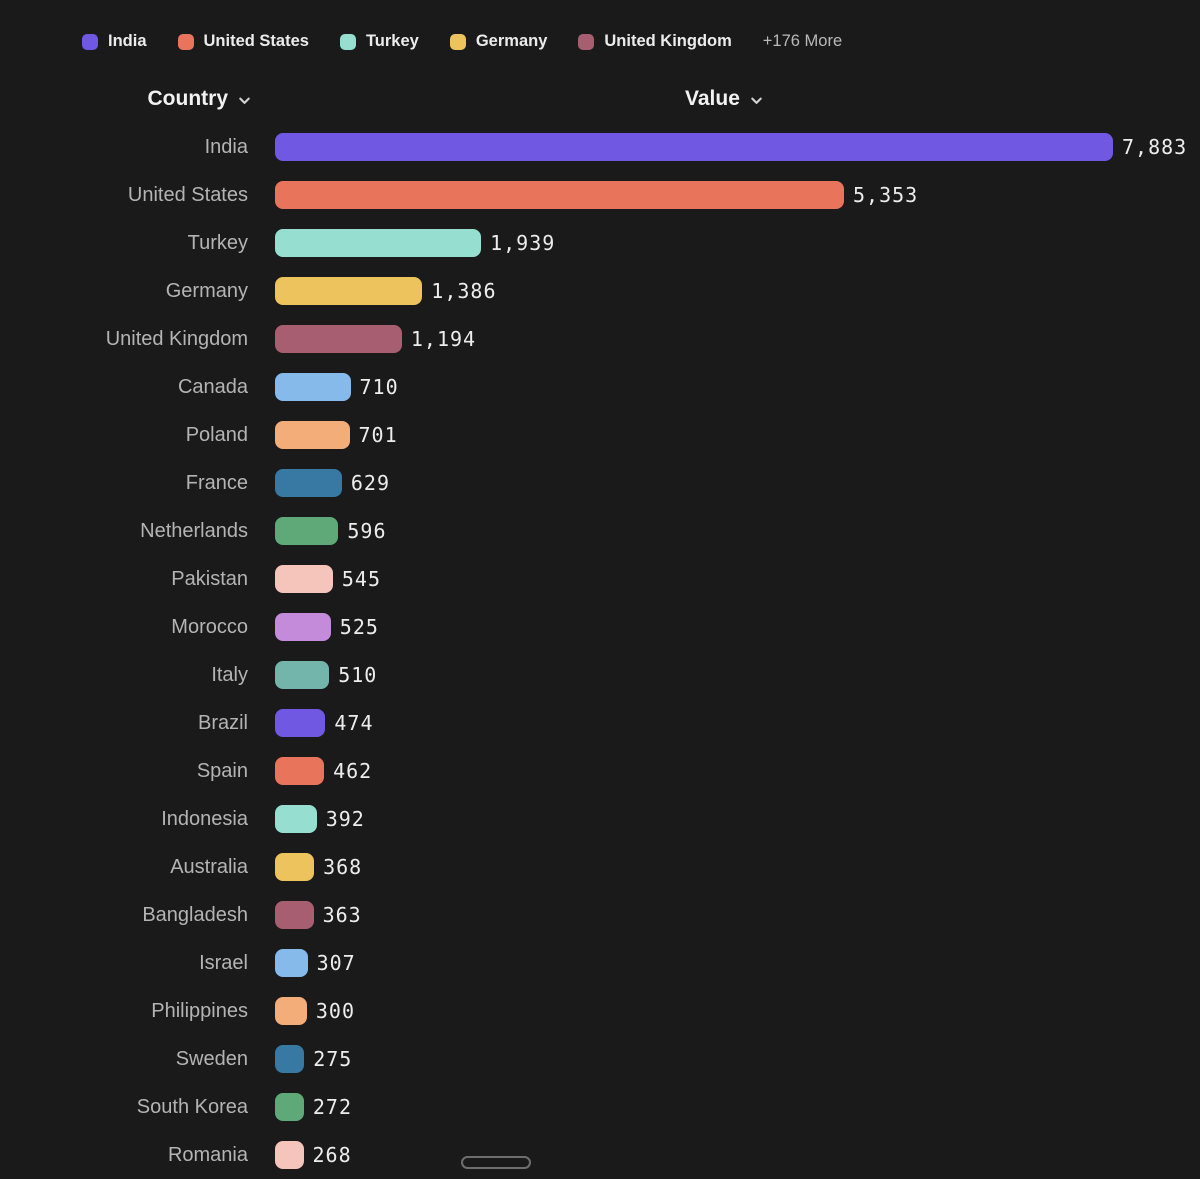  I want to click on row-label: Bangladesh, so click(195, 914).